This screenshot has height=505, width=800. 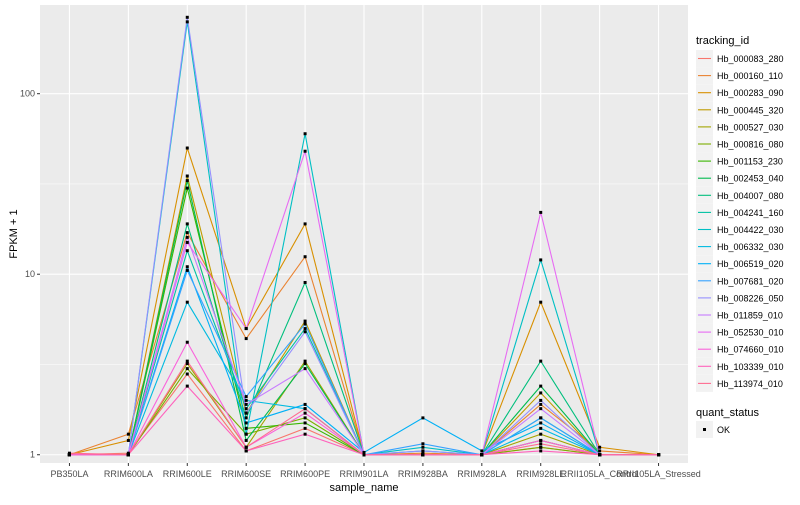 What do you see at coordinates (750, 196) in the screenshot?
I see `legend-label: Hb_004007_080` at bounding box center [750, 196].